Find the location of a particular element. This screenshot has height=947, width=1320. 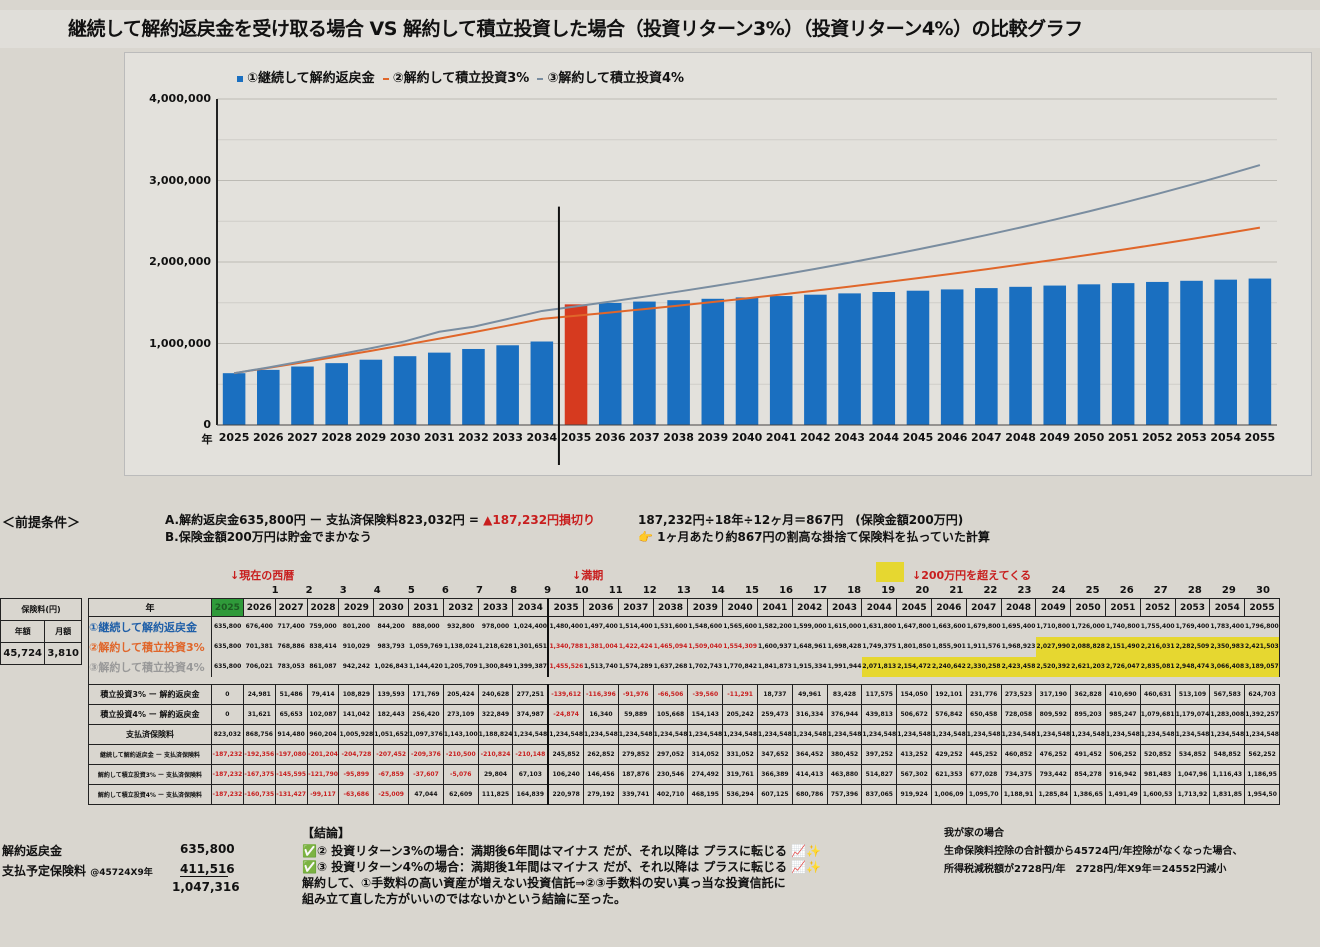

legend-item-series2: ②解約して積立投資3% is located at coordinates (455, 76).